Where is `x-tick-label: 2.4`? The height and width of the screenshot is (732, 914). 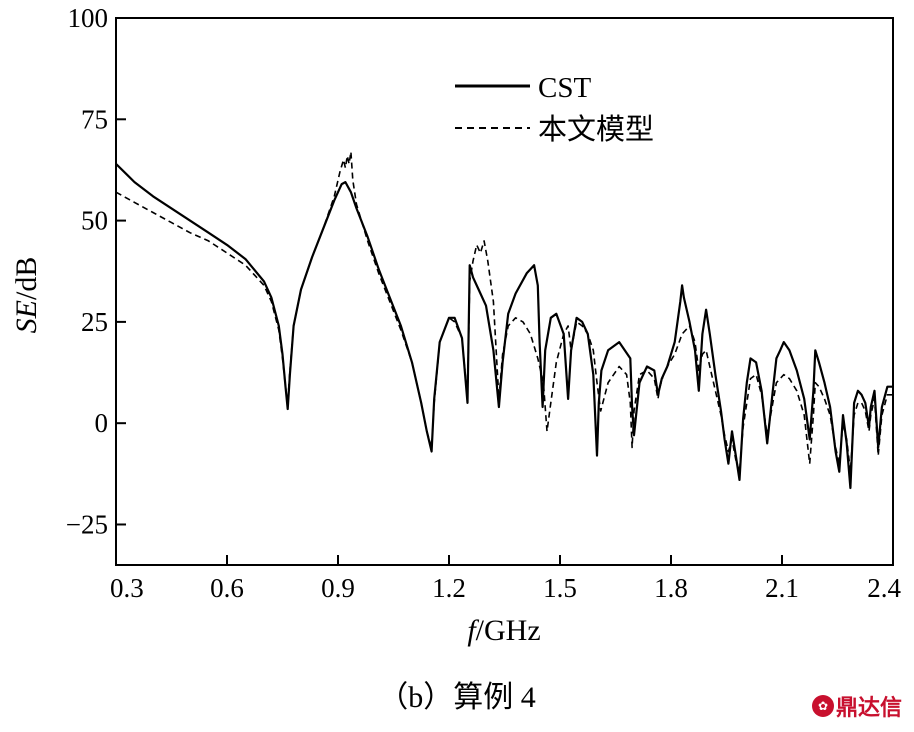
x-tick-label: 2.4 is located at coordinates (884, 588).